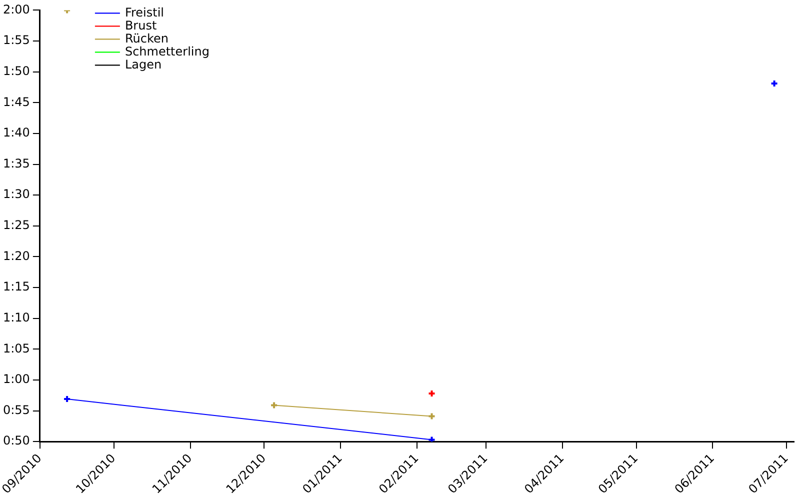 The height and width of the screenshot is (500, 800). I want to click on y-tick-label: 1:25, so click(16, 225).